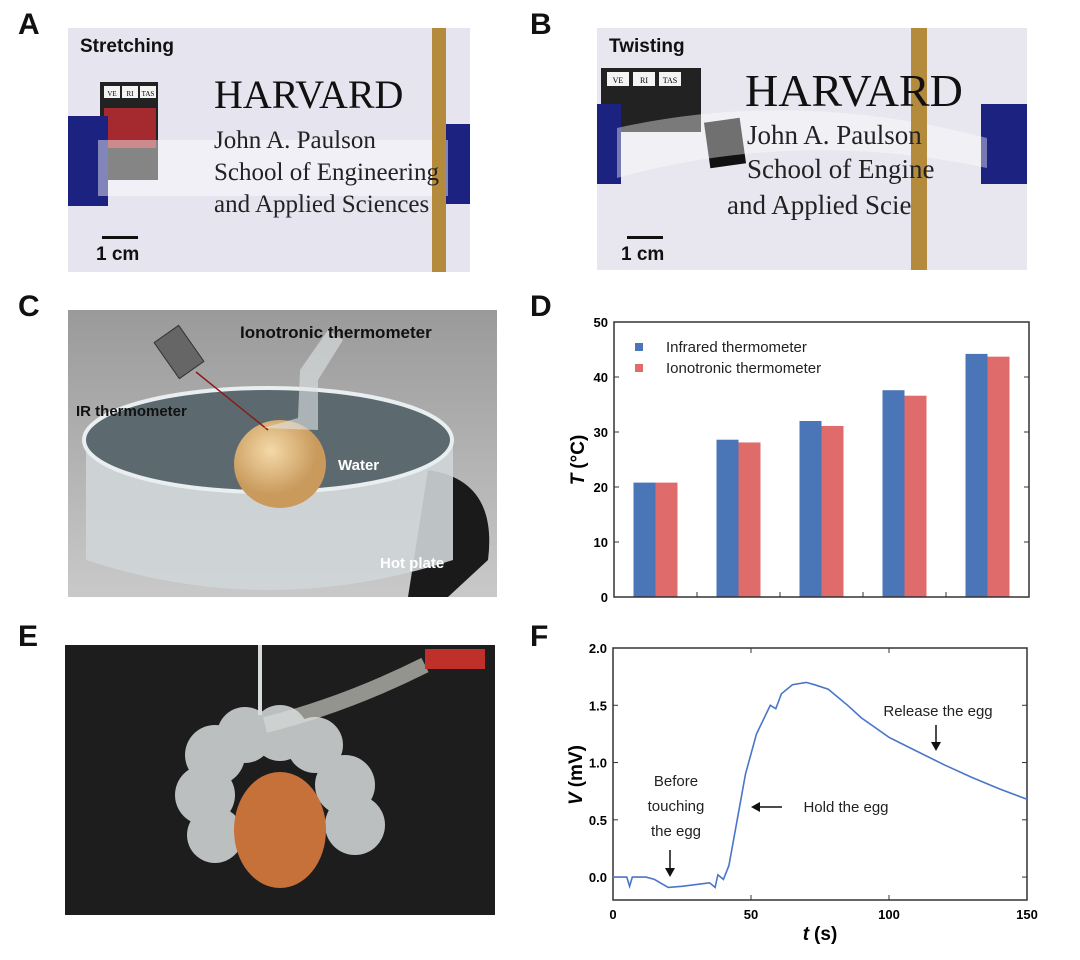 The width and height of the screenshot is (1080, 960). What do you see at coordinates (736, 347) in the screenshot?
I see `legend-label: Infrared thermometer` at bounding box center [736, 347].